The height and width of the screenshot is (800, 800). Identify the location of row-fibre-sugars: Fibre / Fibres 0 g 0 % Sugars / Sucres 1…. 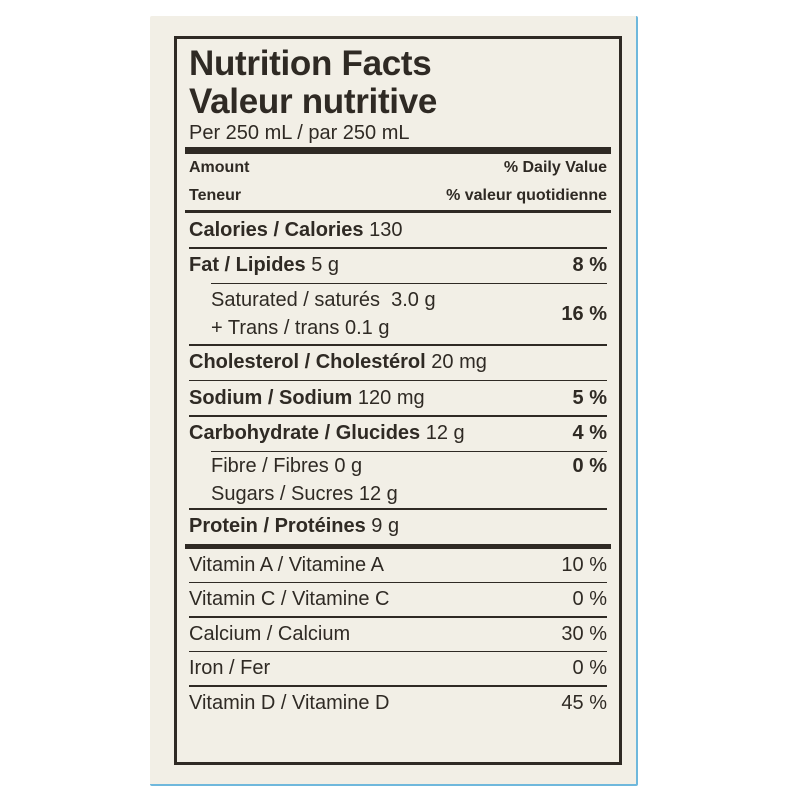
(398, 480).